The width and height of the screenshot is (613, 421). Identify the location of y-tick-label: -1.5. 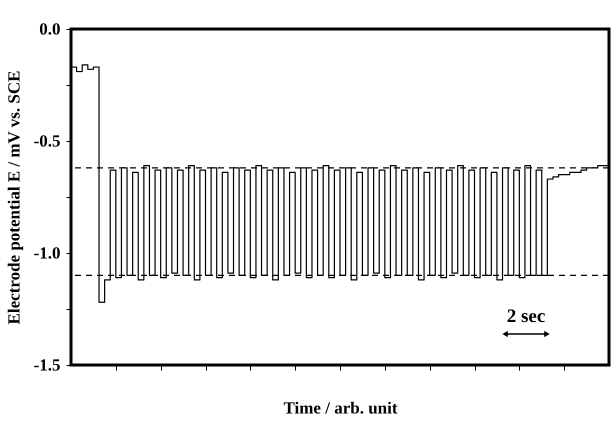
(47, 365).